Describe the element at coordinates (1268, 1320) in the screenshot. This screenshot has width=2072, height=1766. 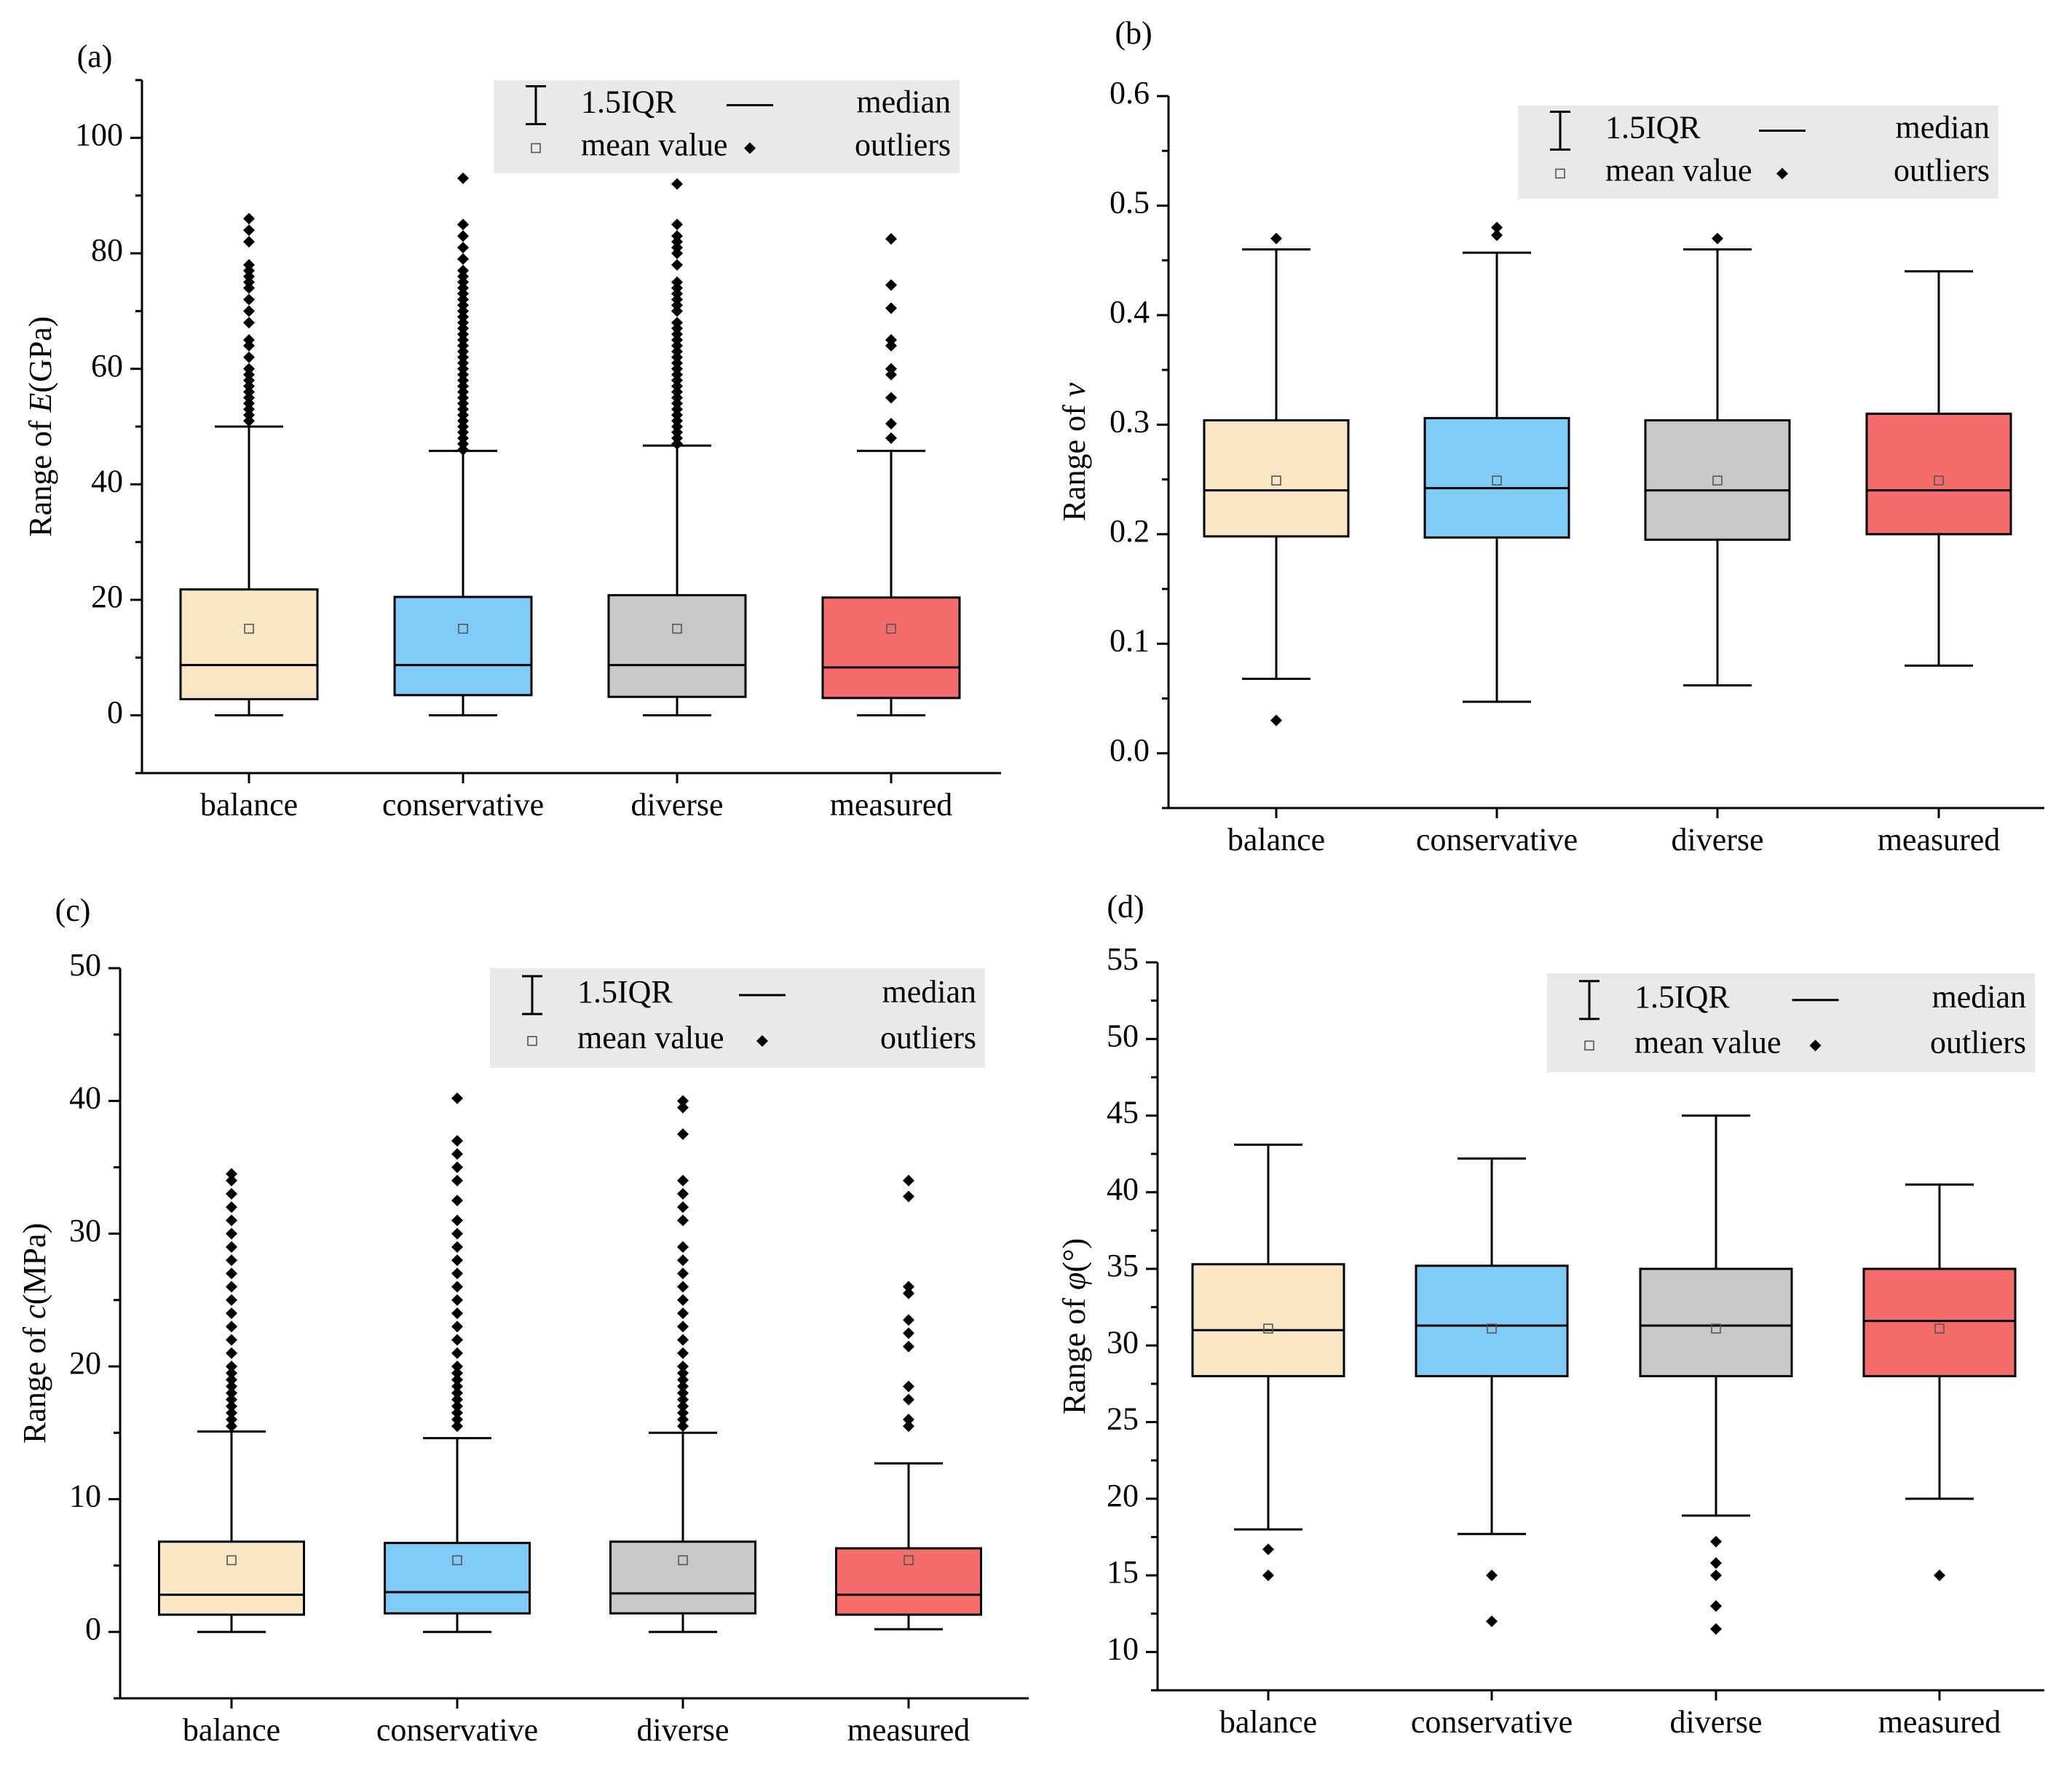
I see `box-balance` at that location.